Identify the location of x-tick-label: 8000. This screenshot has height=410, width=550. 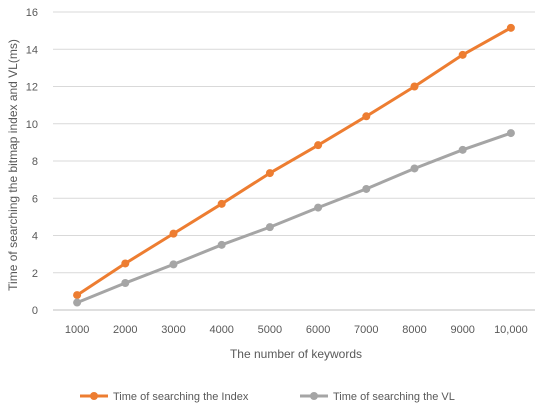
(414, 330).